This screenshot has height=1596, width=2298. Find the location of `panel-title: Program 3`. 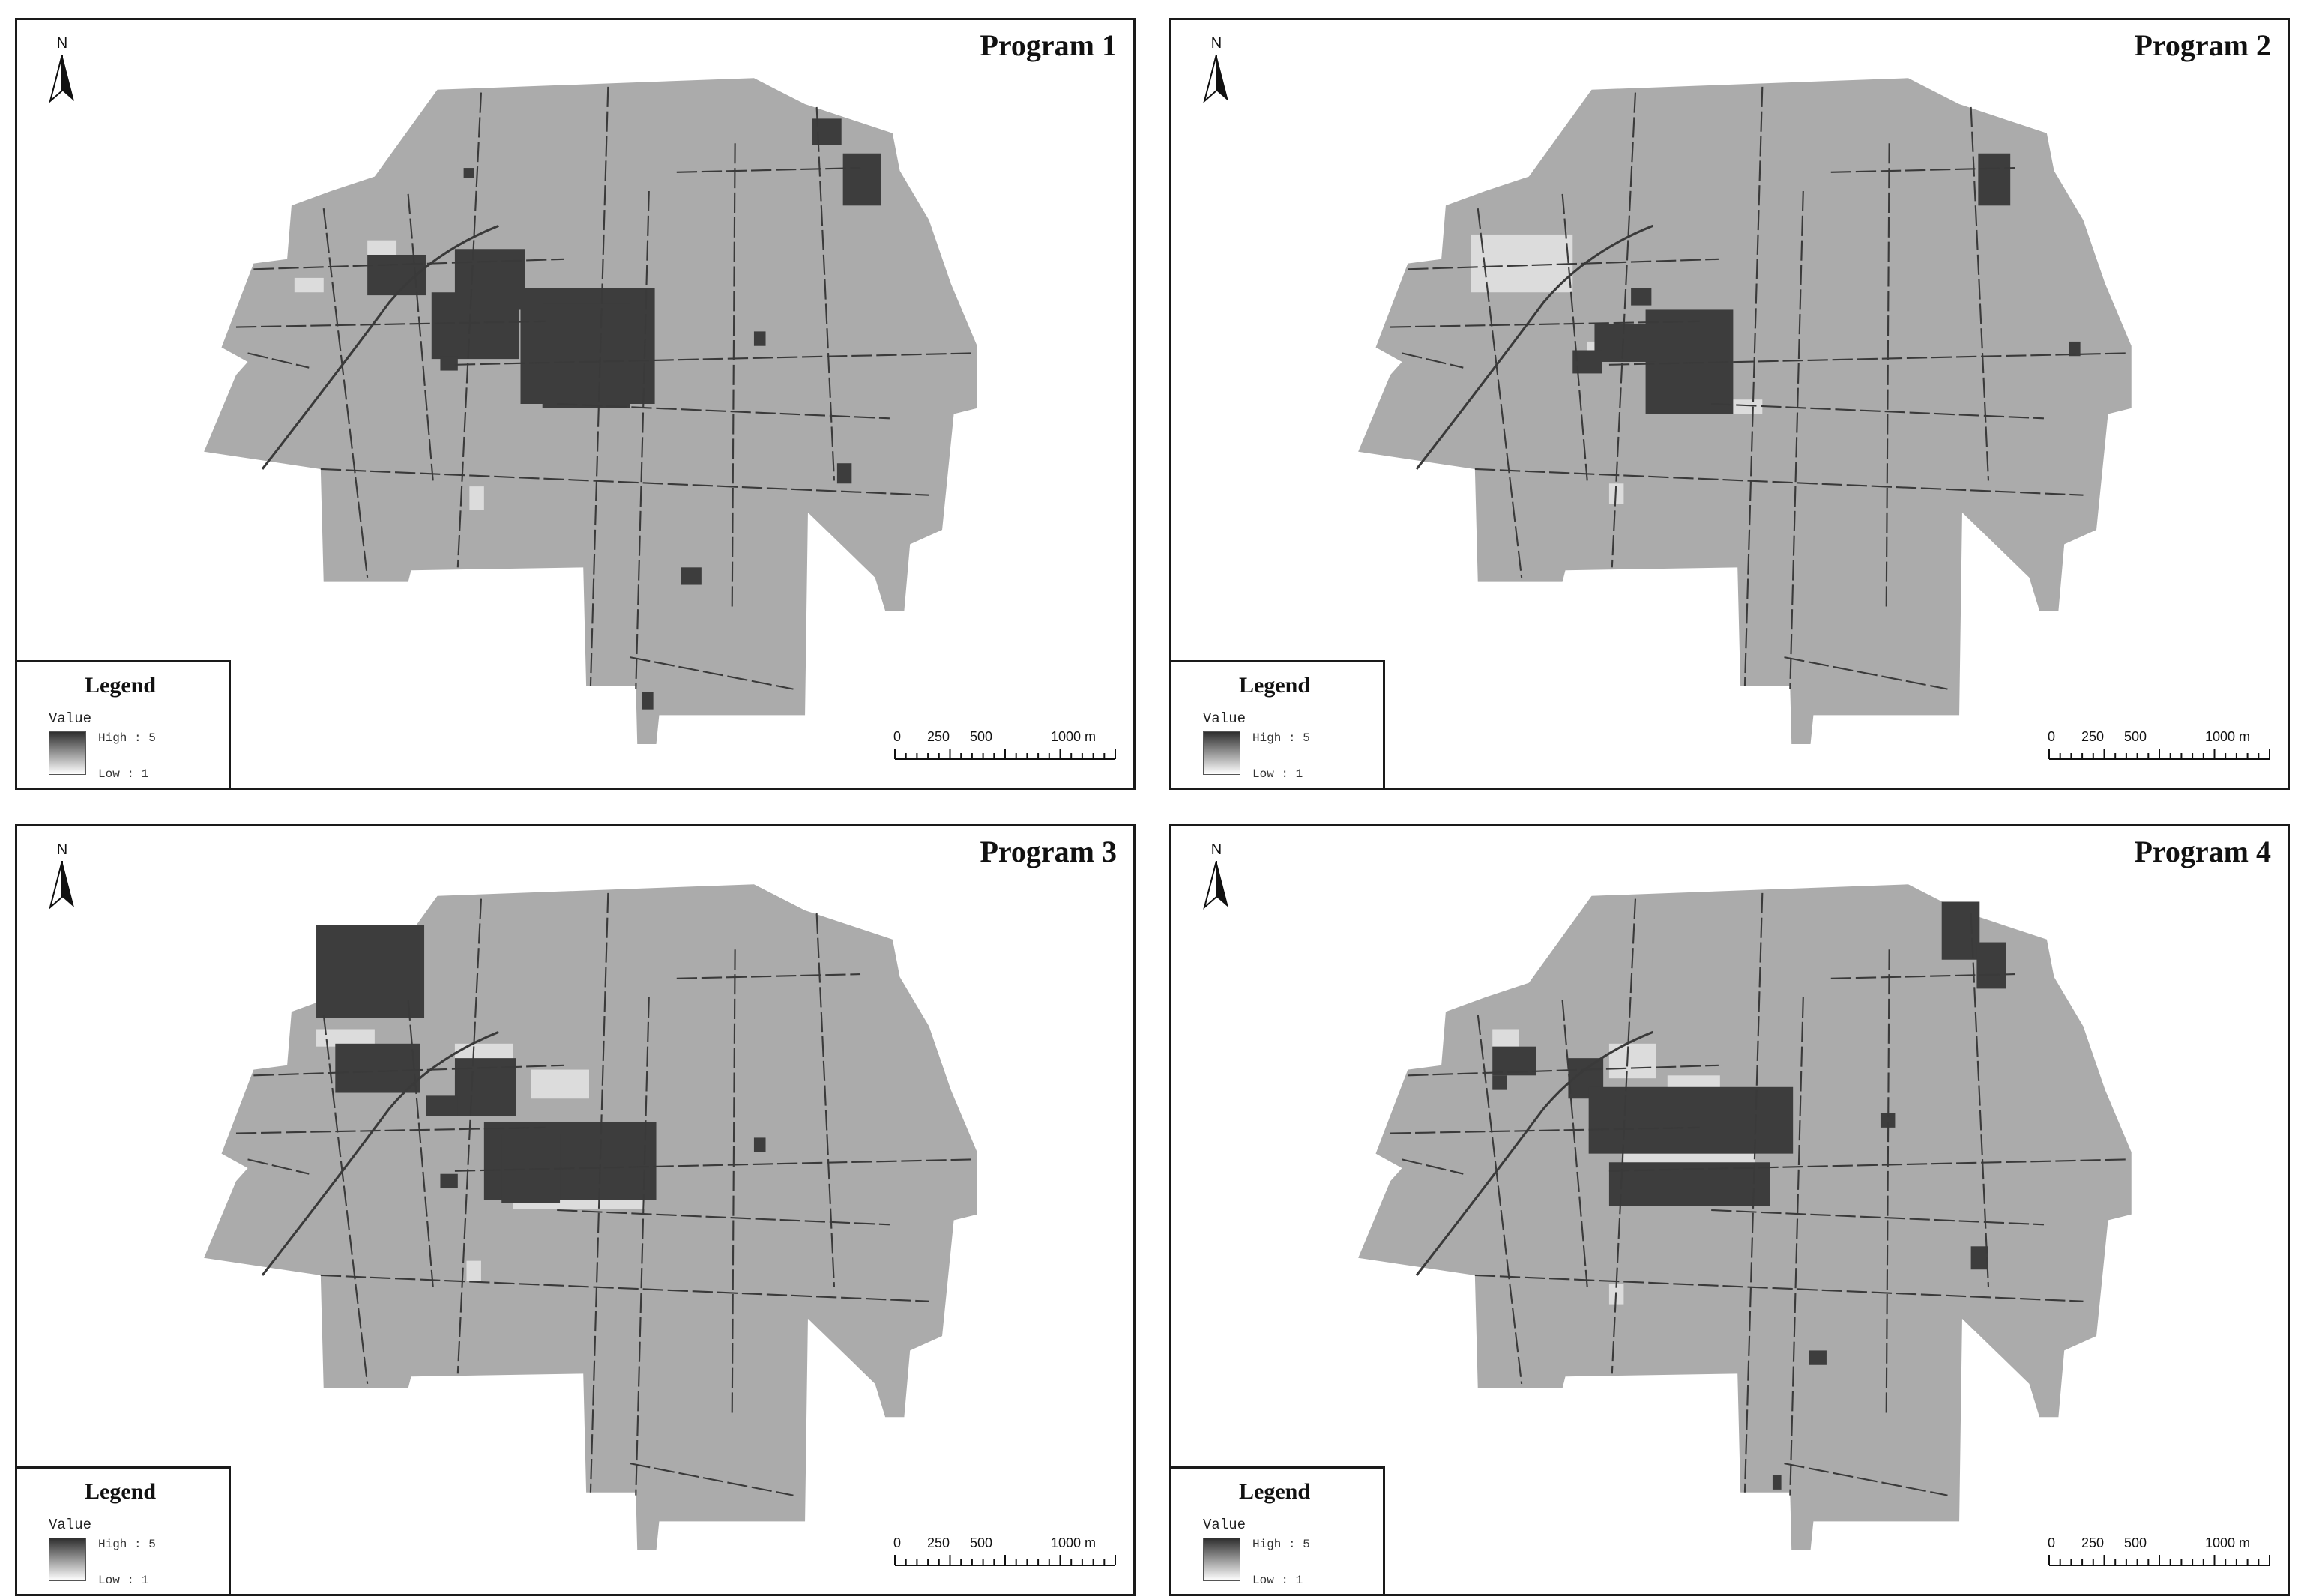

panel-title: Program 3 is located at coordinates (1048, 851).